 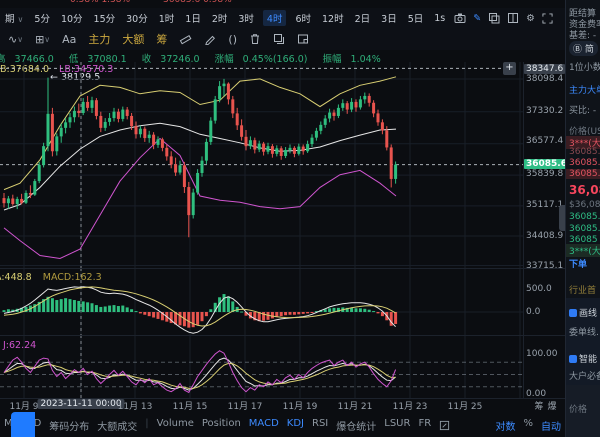 I want to click on boll-values: B:37684.0 LB:34570.3, so click(x=56, y=69).